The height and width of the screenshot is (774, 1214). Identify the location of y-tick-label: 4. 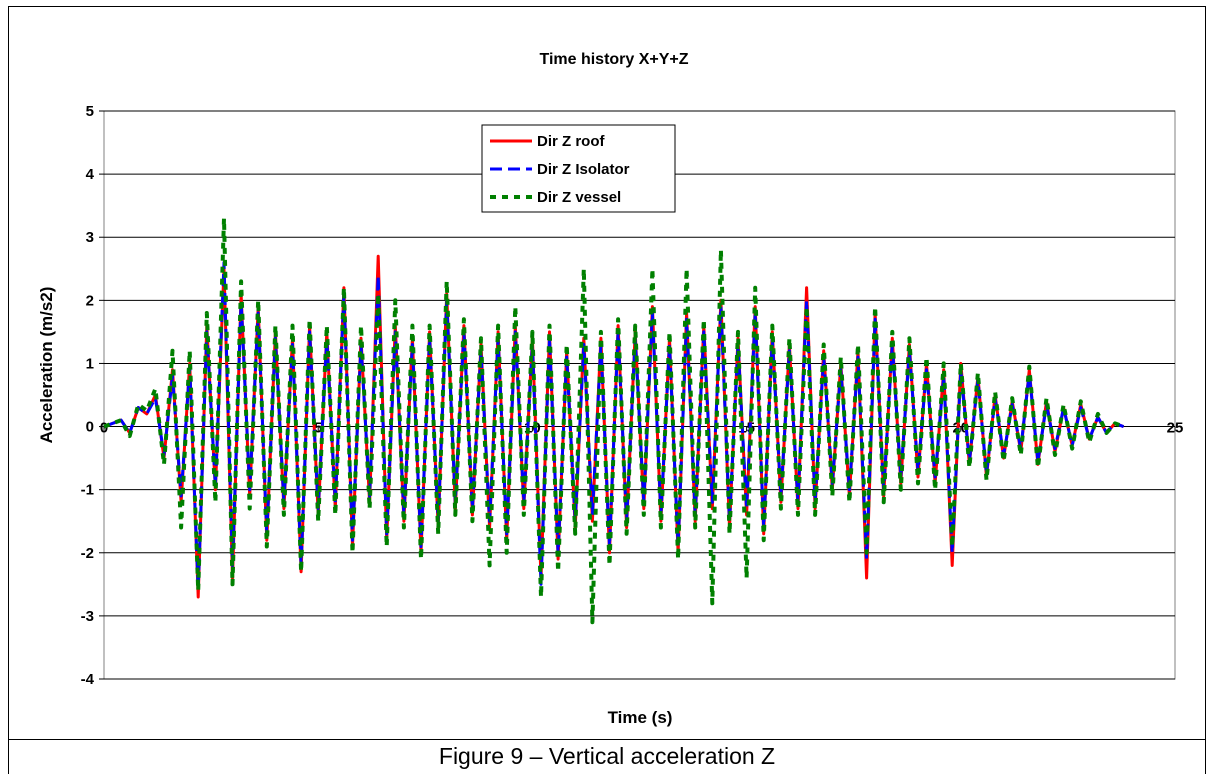
(90, 174).